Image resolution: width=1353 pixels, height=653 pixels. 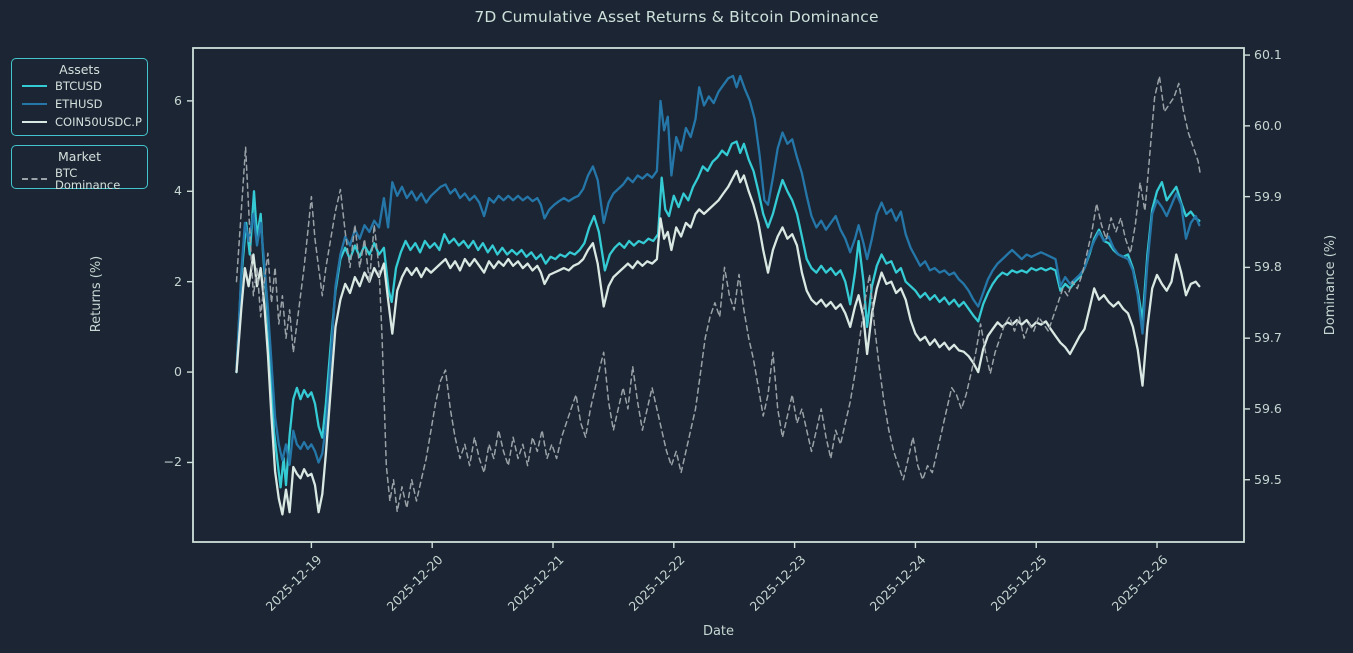 I want to click on left-axis-title: Returns (%), so click(x=96, y=294).